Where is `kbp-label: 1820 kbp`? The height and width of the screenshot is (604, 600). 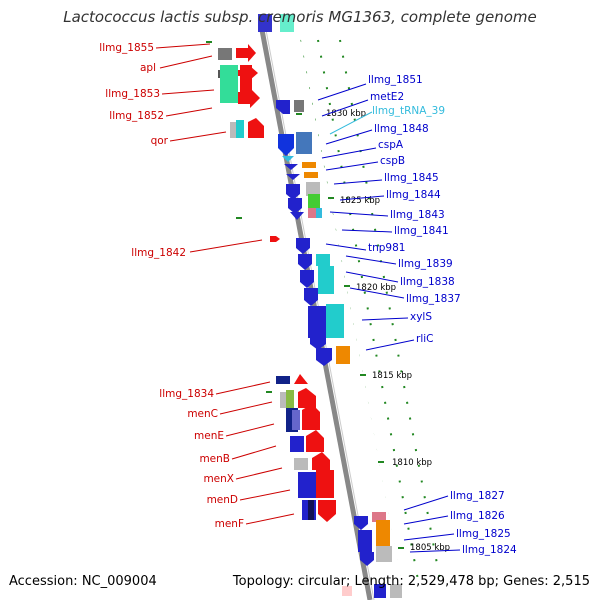 kbp-label: 1820 kbp is located at coordinates (376, 288).